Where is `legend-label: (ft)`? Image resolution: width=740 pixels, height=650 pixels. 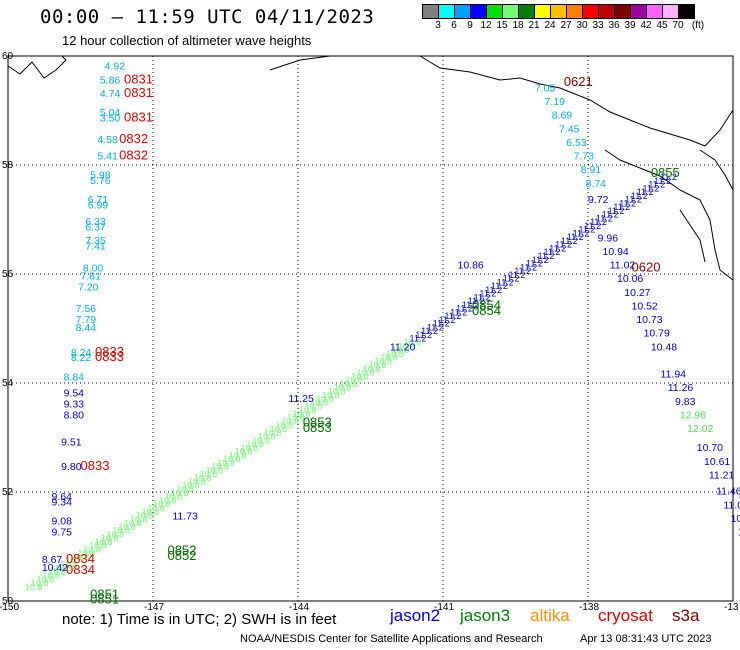
legend-label: (ft) is located at coordinates (698, 25).